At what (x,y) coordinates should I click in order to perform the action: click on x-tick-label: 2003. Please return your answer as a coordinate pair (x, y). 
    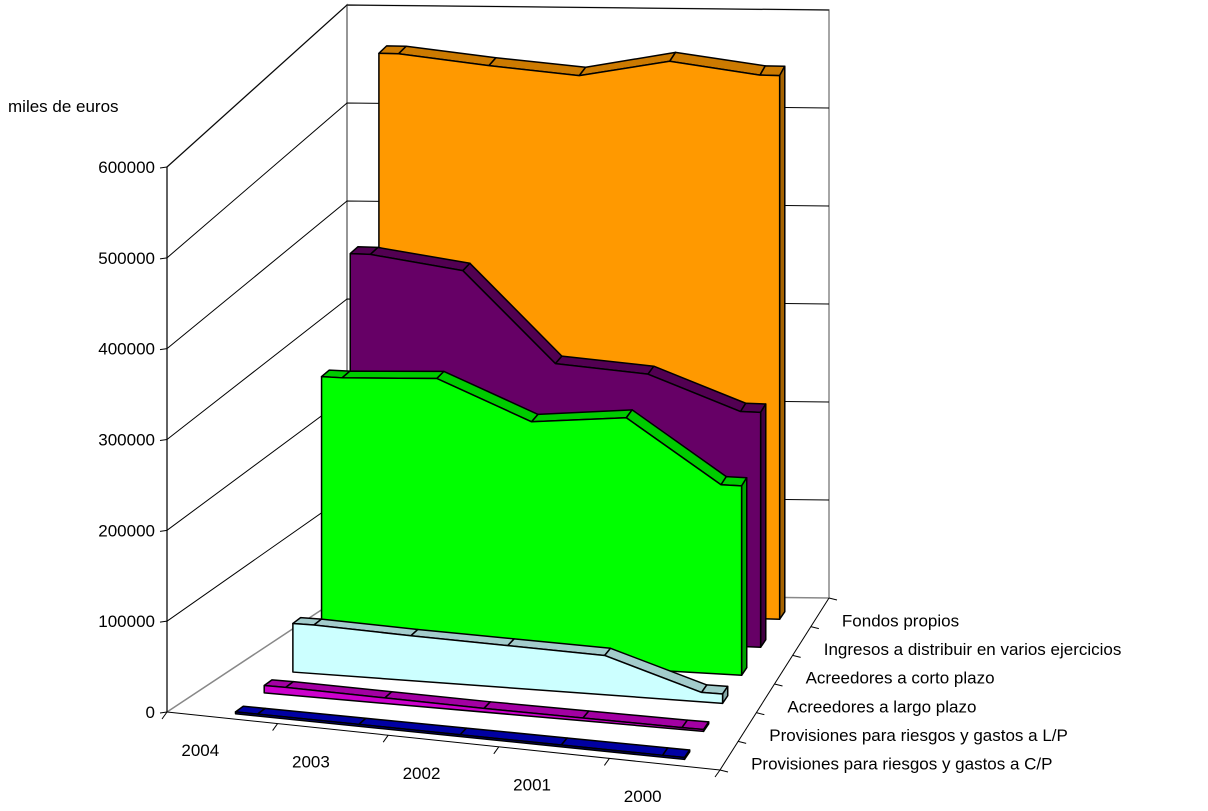
    Looking at the image, I should click on (311, 761).